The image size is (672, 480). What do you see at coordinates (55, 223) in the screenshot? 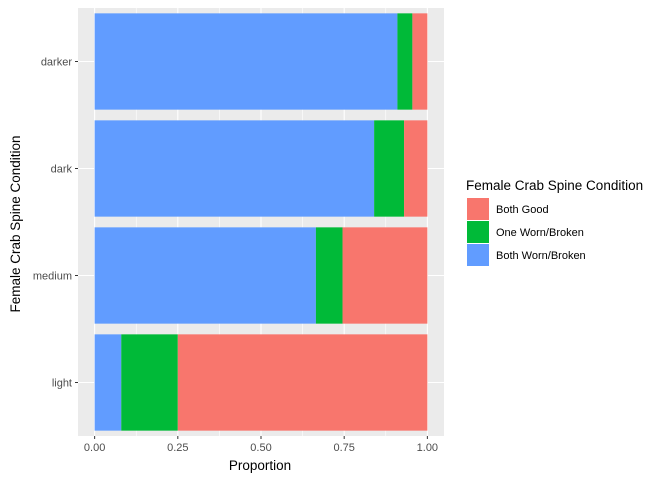
I see `y-axis: light medium dark darker` at bounding box center [55, 223].